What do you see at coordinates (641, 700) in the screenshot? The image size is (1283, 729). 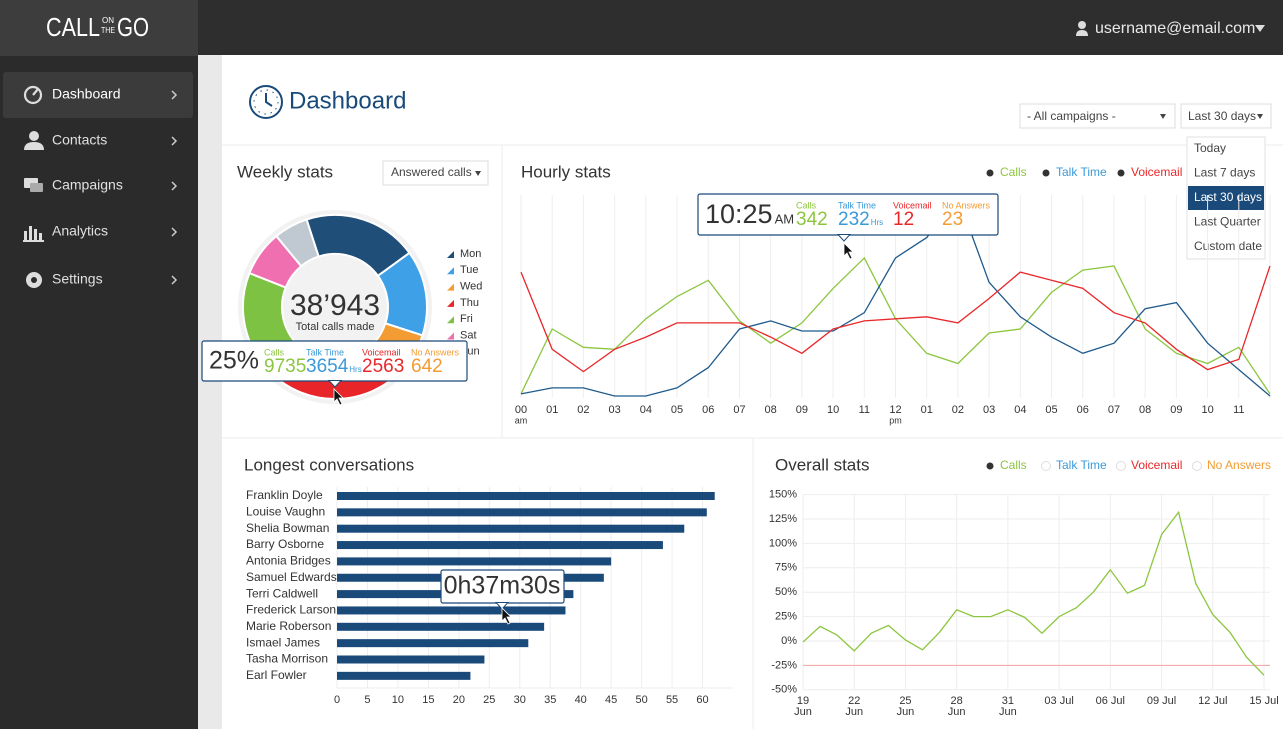 I see `x-tick-label: 50` at bounding box center [641, 700].